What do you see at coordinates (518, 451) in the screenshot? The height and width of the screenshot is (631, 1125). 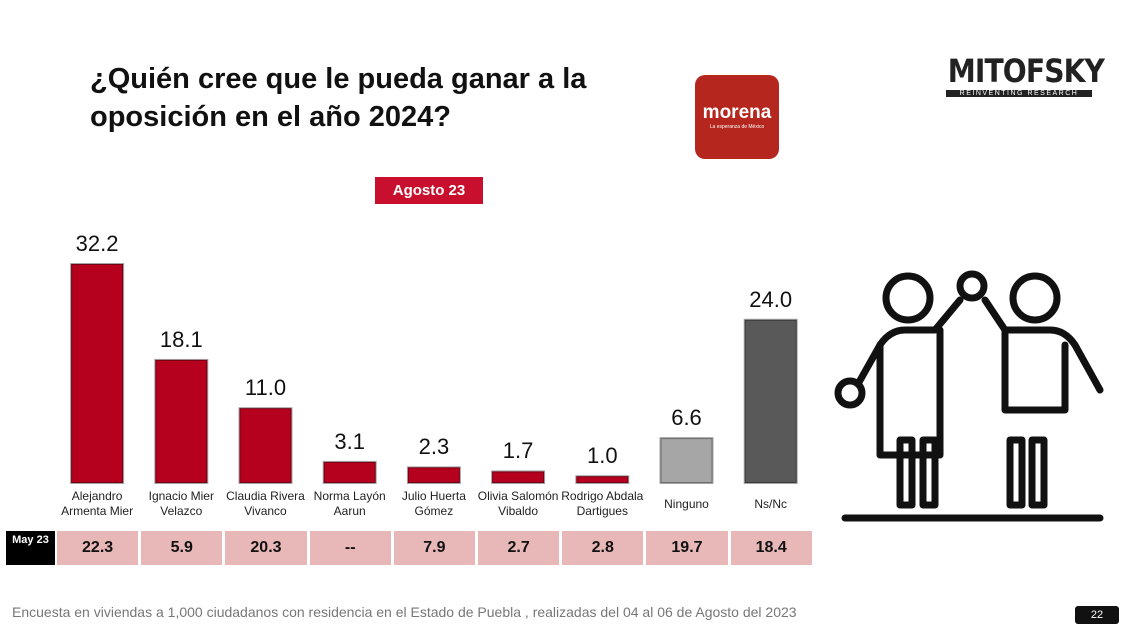 I see `value-label: 1.7` at bounding box center [518, 451].